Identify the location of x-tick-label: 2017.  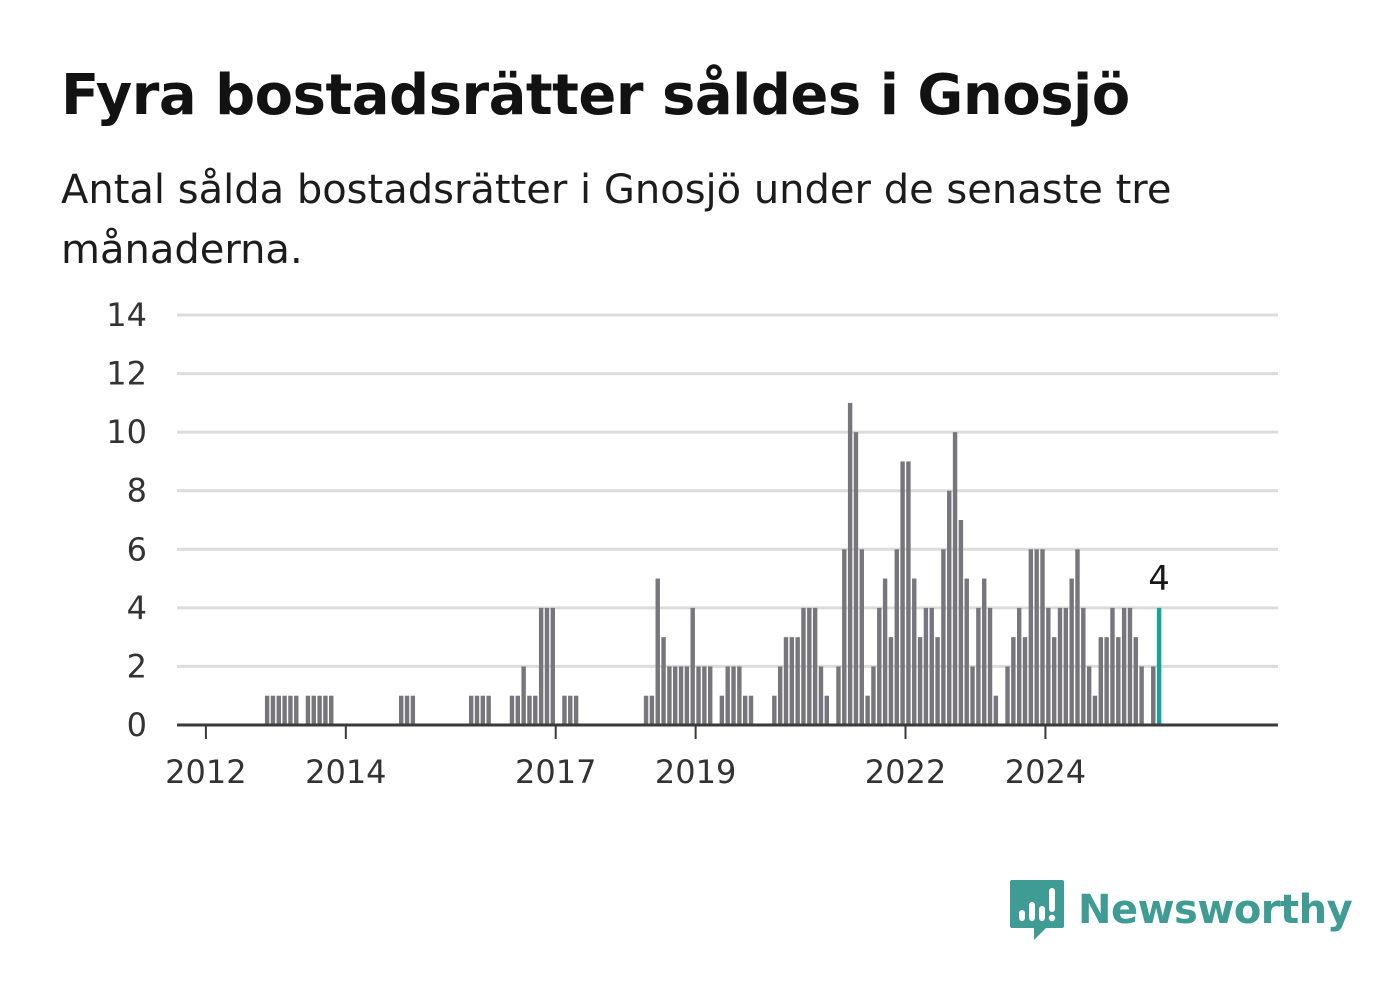
(555, 772).